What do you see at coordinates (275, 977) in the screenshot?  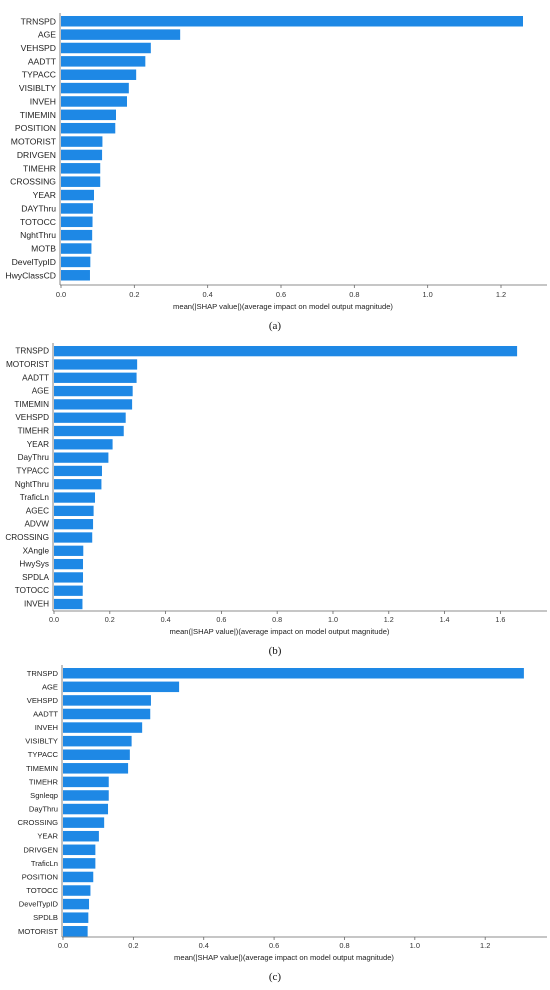 I see `panel-label: (c)` at bounding box center [275, 977].